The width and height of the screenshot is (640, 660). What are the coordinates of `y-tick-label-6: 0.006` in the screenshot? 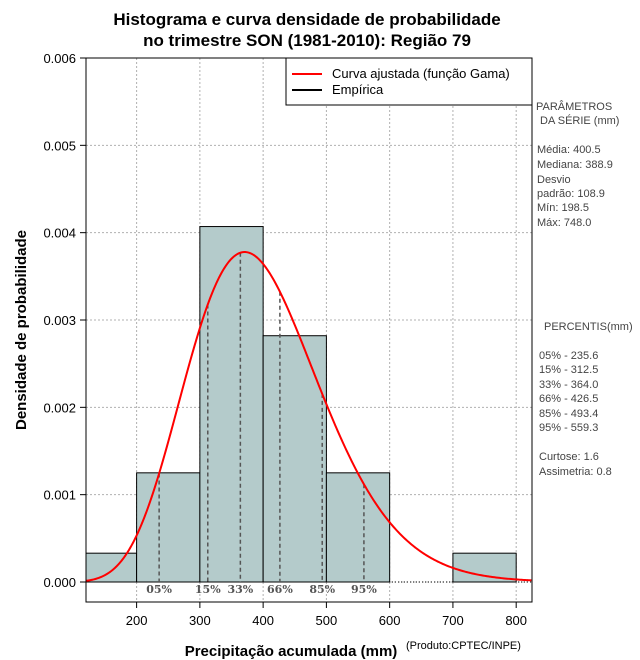 It's located at (59, 58).